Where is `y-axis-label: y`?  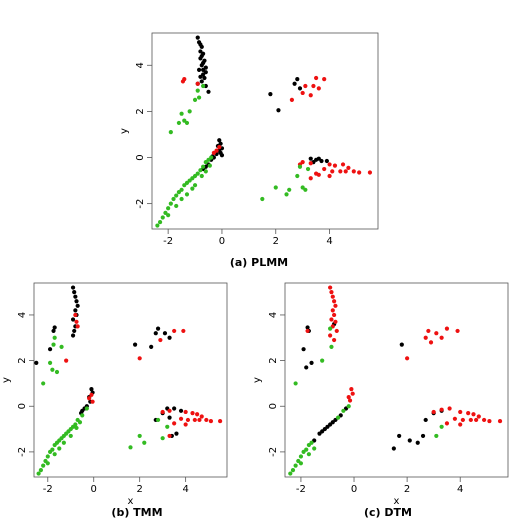 y-axis-label: y is located at coordinates (6, 380).